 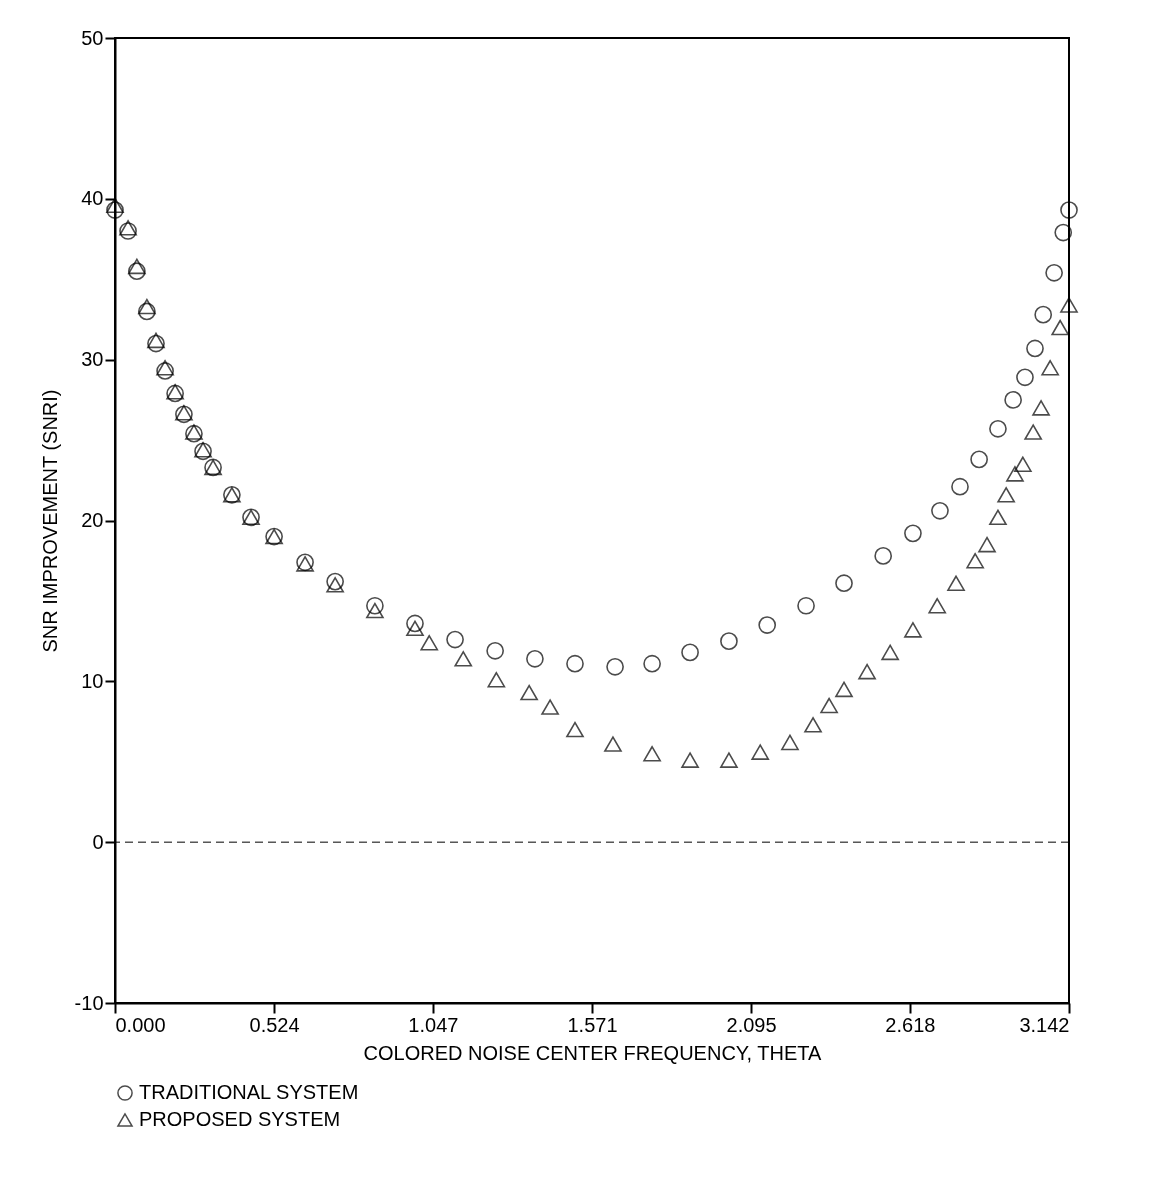 What do you see at coordinates (98, 841) in the screenshot?
I see `y-tick-label: 0` at bounding box center [98, 841].